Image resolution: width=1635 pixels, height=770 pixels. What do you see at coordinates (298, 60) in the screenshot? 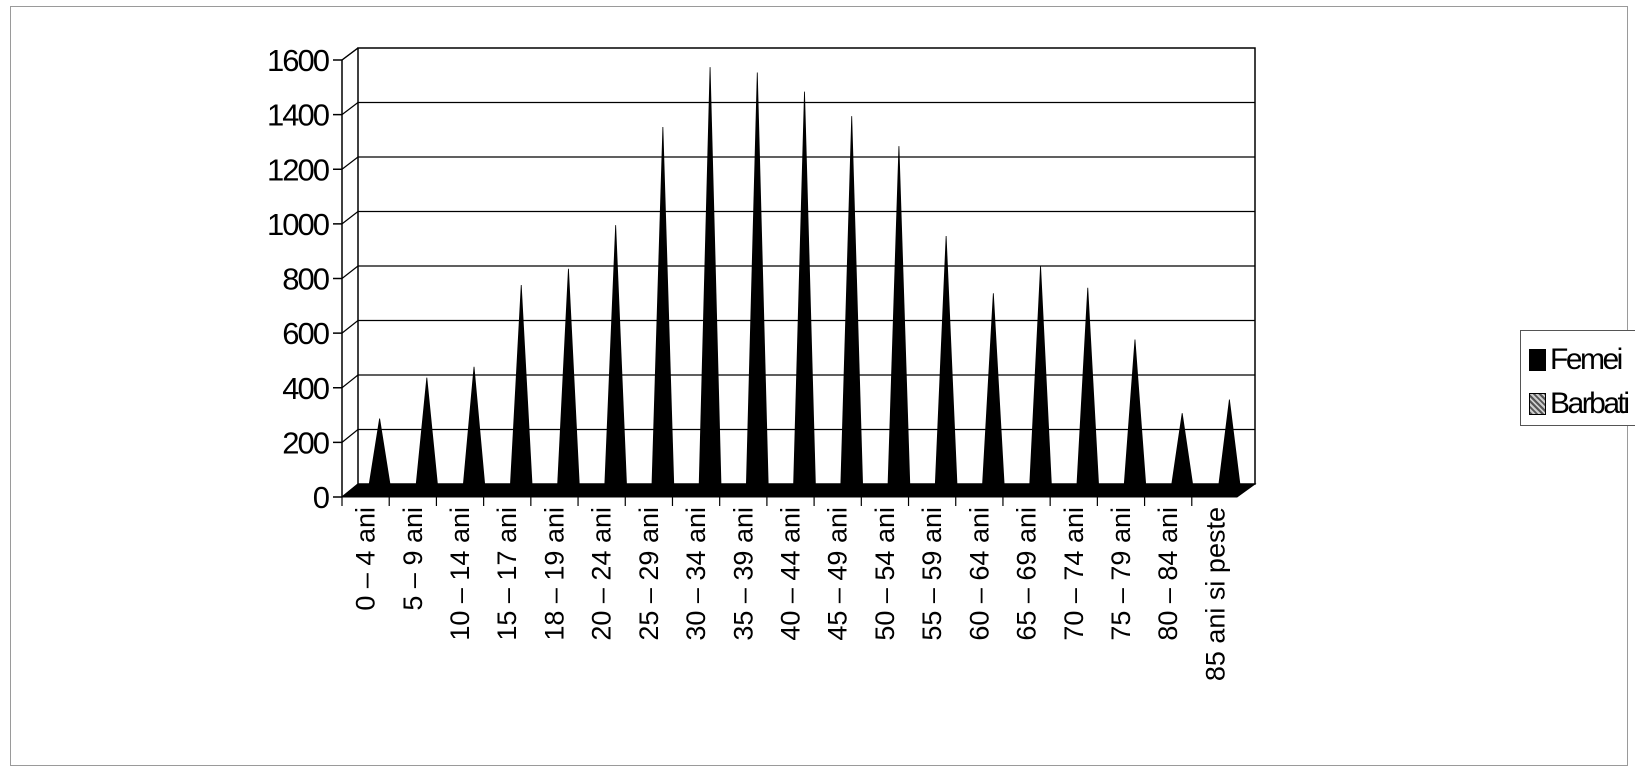
I see `y-tick-label: 1600` at bounding box center [298, 60].